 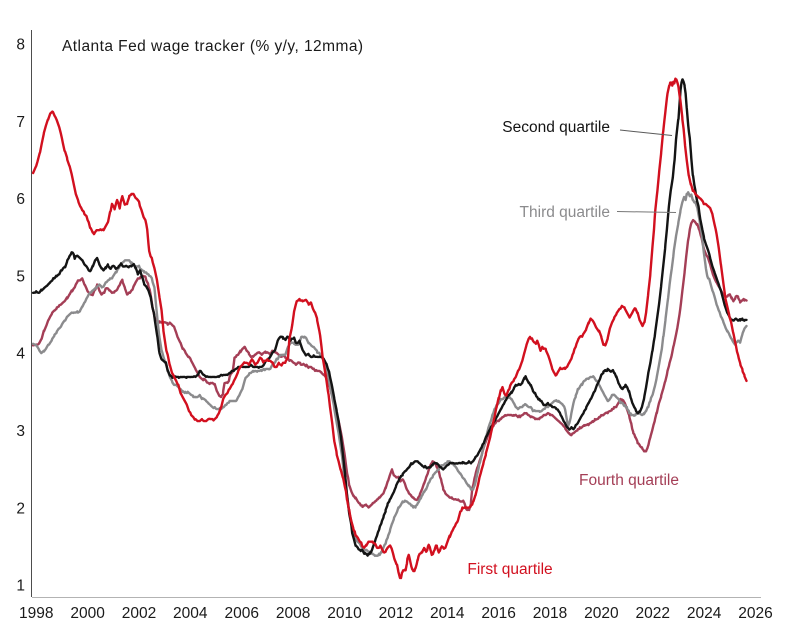 What do you see at coordinates (755, 613) in the screenshot?
I see `svg-text: 2026` at bounding box center [755, 613].